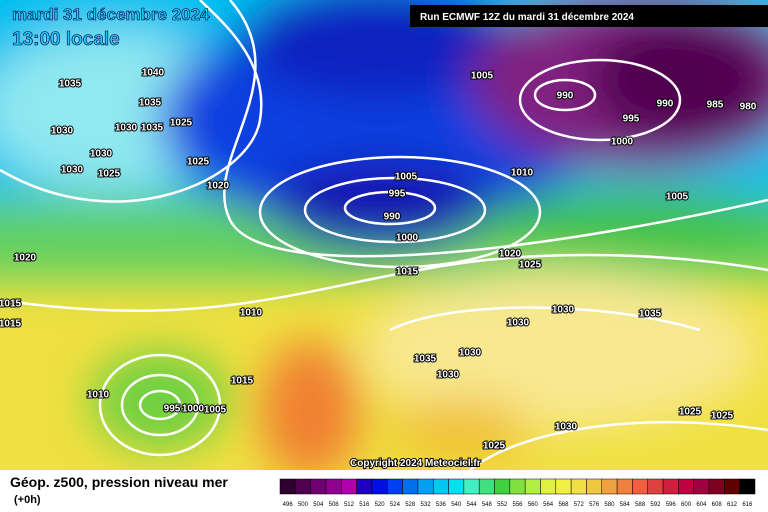 The image size is (768, 512). I want to click on colorbar-label: 612, so click(732, 505).